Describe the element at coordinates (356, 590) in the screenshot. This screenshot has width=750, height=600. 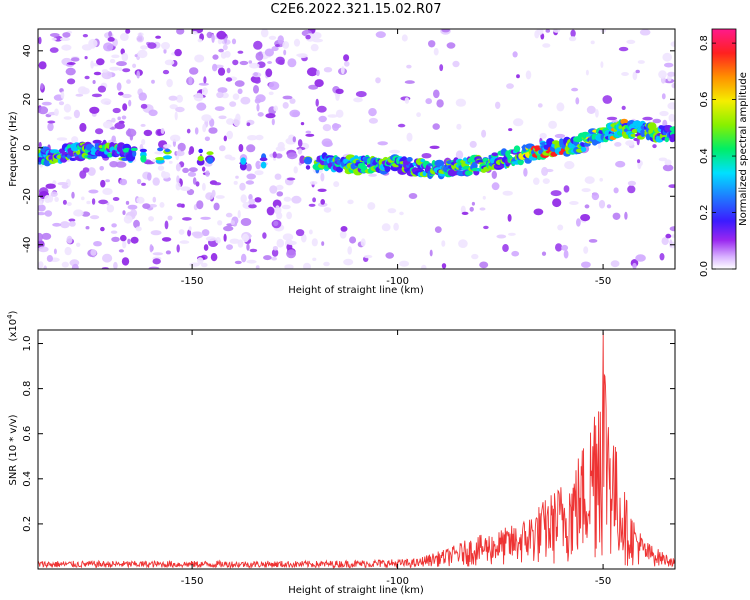
I see `x-axis-label: Height of straight line (km)` at that location.